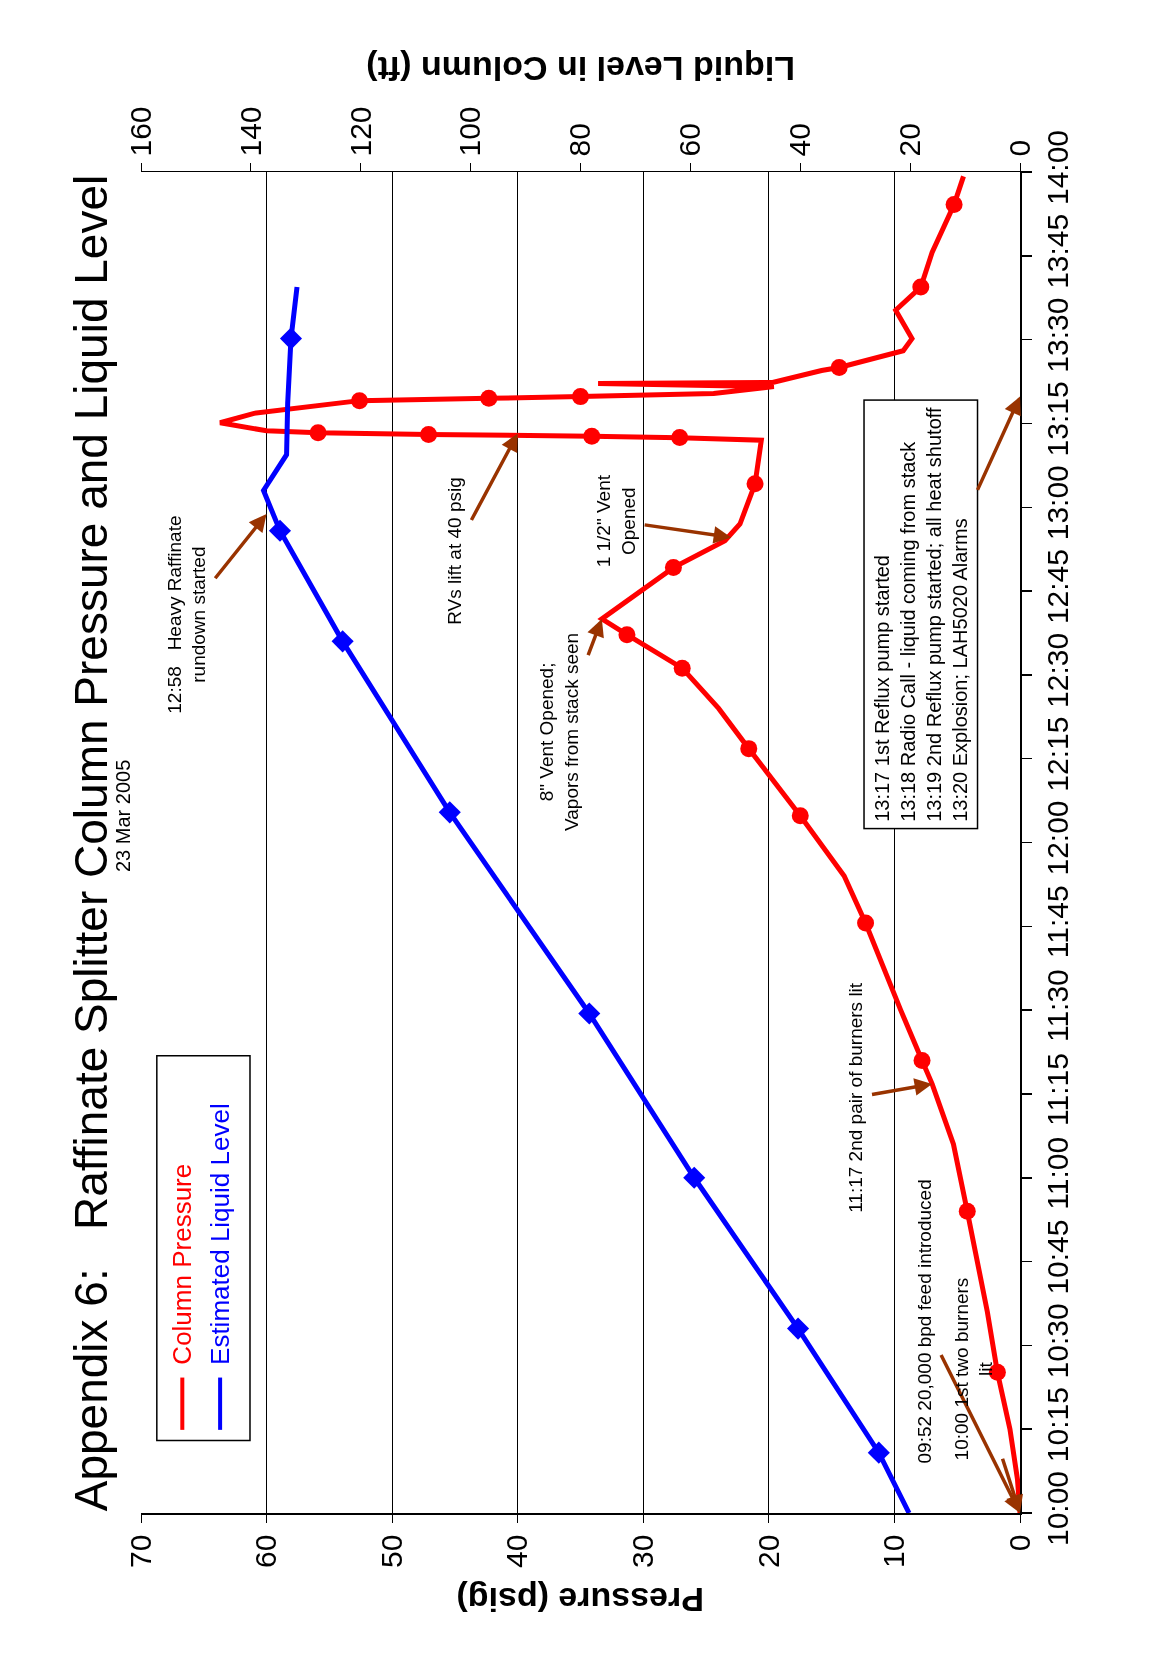 This screenshot has height=1661, width=1165. What do you see at coordinates (909, 140) in the screenshot?
I see `x2-tick-label: 20` at bounding box center [909, 140].